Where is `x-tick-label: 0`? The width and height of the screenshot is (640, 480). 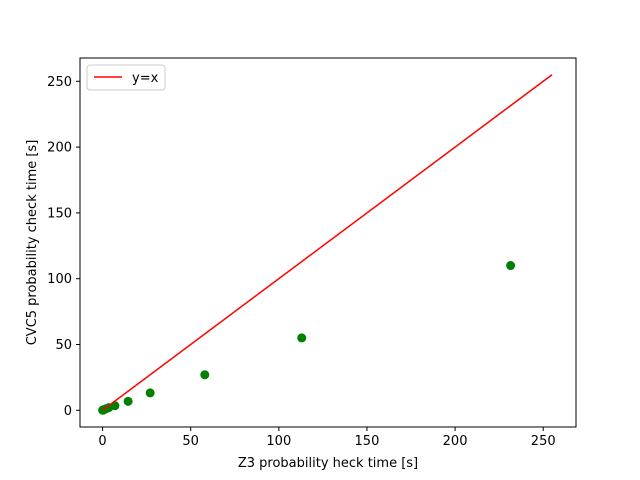 x-tick-label: 0 is located at coordinates (102, 441).